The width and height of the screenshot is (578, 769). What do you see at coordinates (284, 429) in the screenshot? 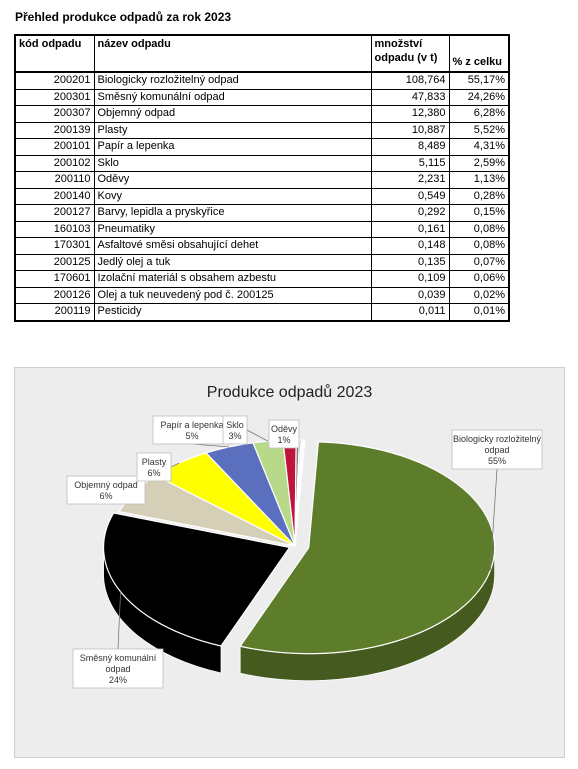
I see `data-label-name: Oděvy` at bounding box center [284, 429].